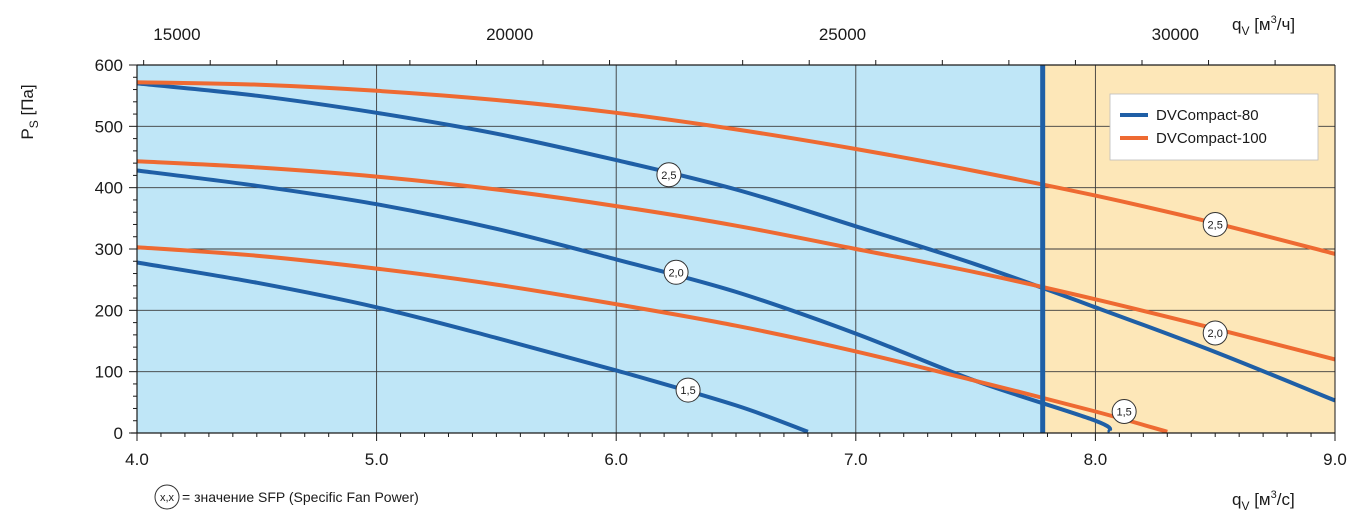  Describe the element at coordinates (856, 459) in the screenshot. I see `x-tick-label: 7.0` at that location.